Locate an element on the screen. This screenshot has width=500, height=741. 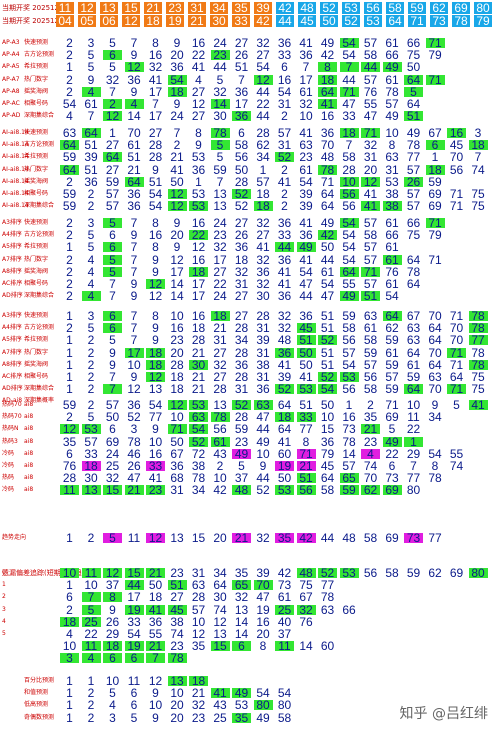
row-desc: 相聚号码 is located at coordinates (36, 193).